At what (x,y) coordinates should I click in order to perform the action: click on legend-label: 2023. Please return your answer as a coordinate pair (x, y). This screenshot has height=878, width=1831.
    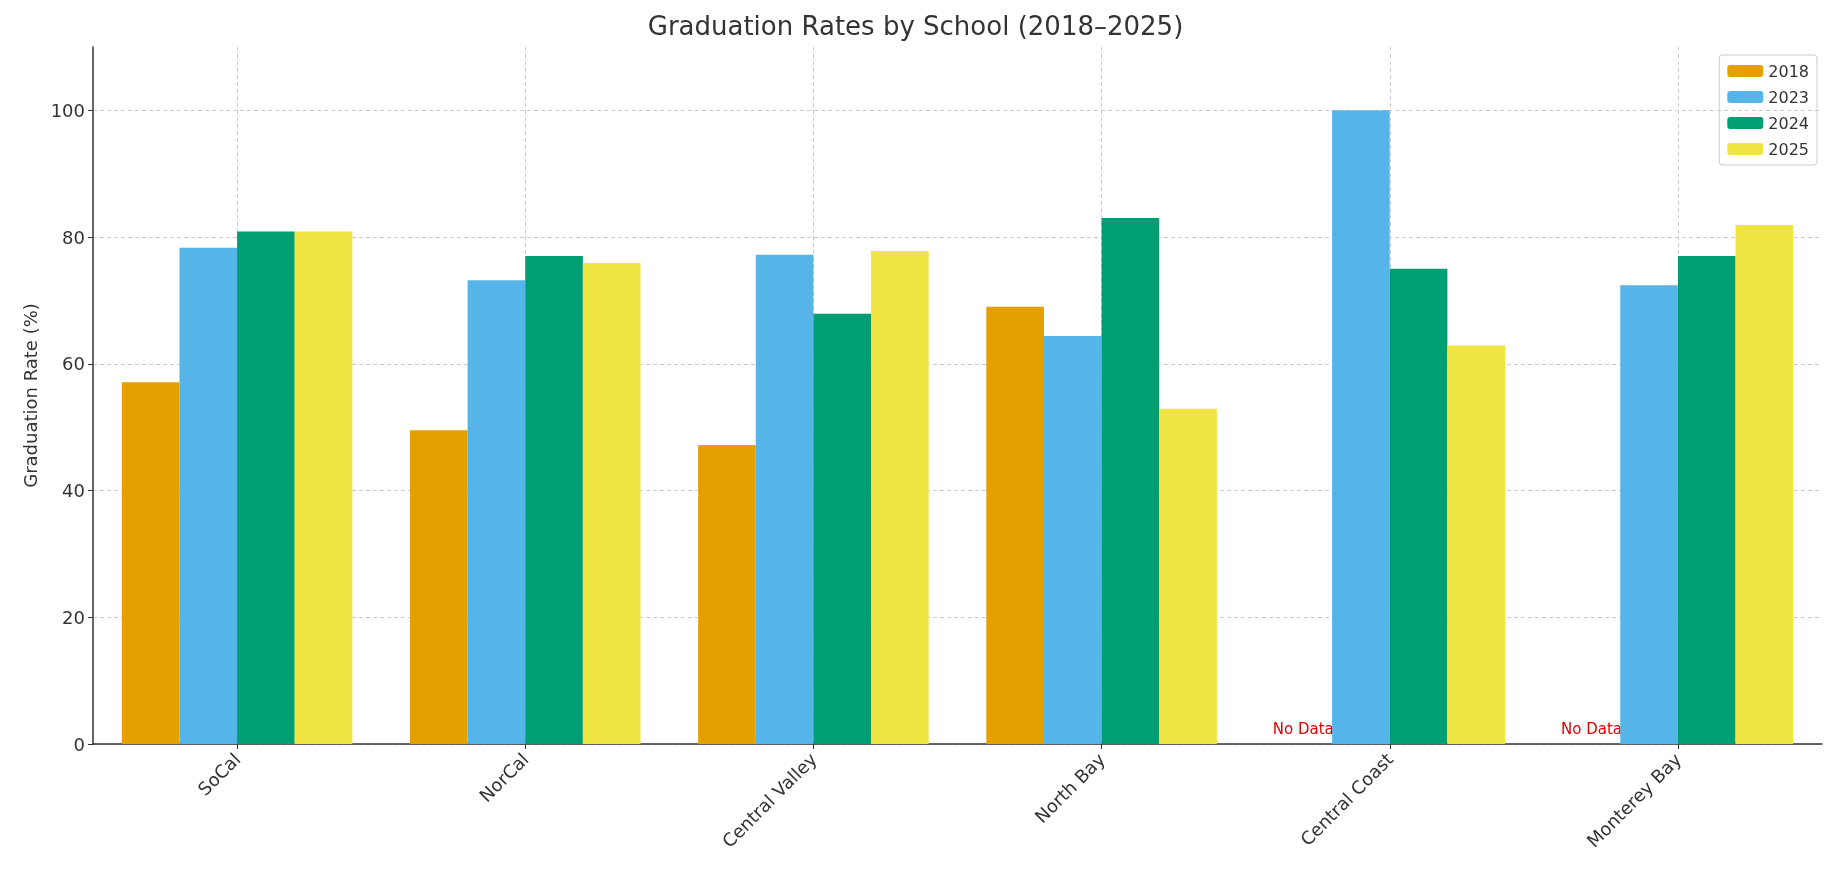
    Looking at the image, I should click on (1788, 97).